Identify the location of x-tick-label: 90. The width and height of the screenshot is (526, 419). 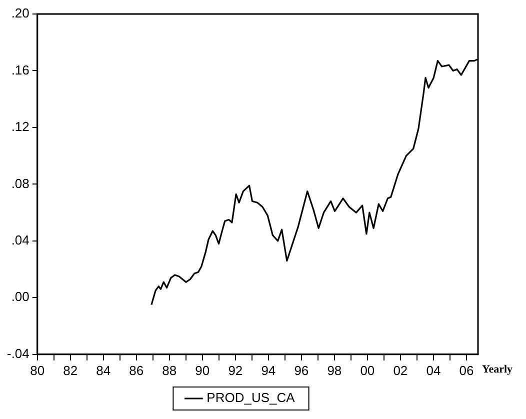
(202, 370).